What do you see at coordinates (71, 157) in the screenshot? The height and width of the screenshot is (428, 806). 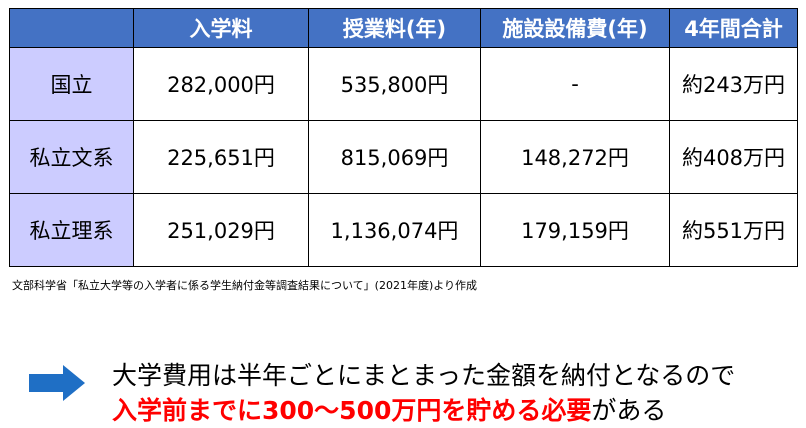 I see `row-label: 私立文系` at bounding box center [71, 157].